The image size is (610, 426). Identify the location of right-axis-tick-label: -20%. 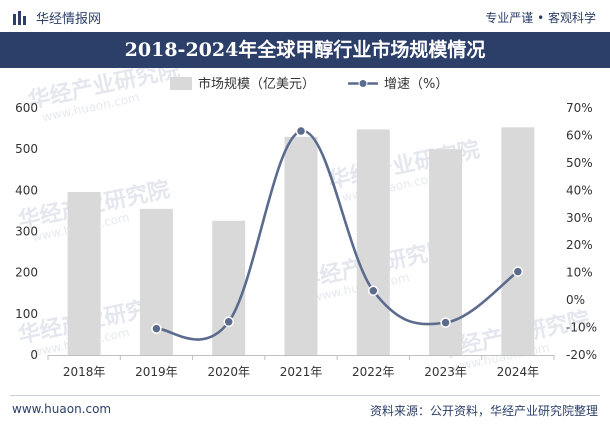
(581, 355).